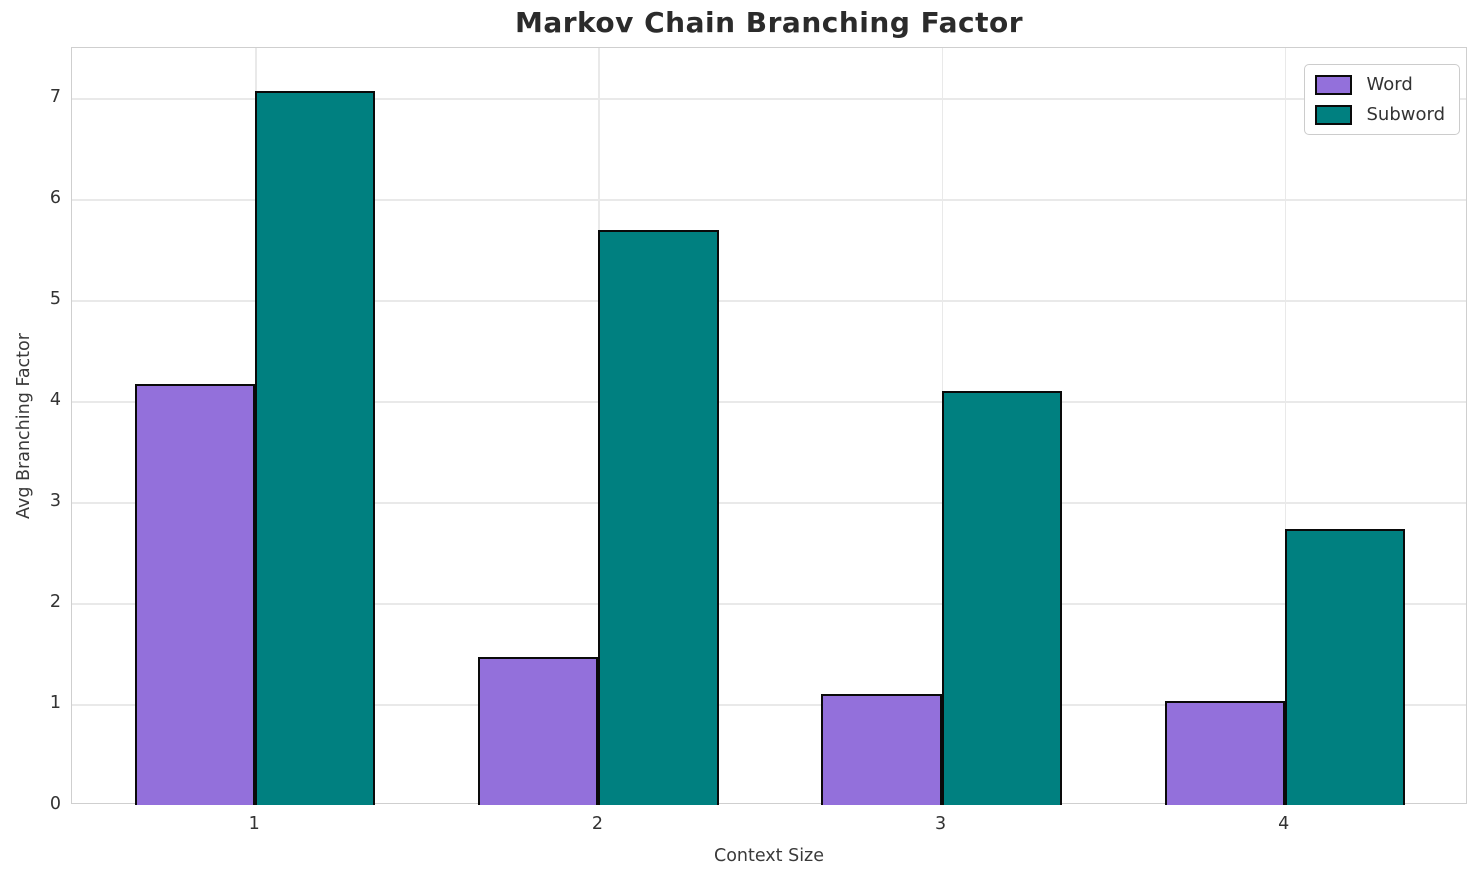 The image size is (1484, 885). Describe the element at coordinates (55, 804) in the screenshot. I see `y-tick-label: 0` at that location.